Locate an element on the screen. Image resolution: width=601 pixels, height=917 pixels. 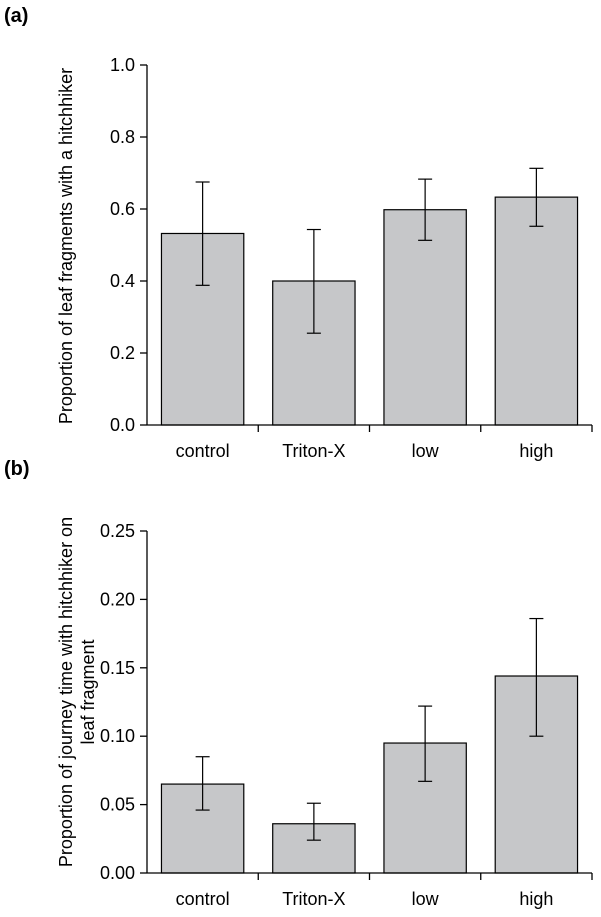
b-category-label-1: Triton-X is located at coordinates (313, 899).